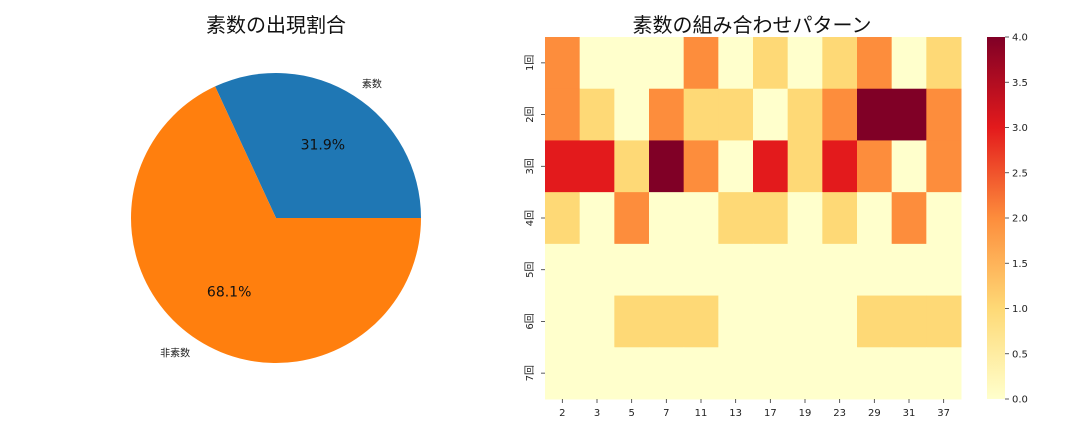 Image resolution: width=1080 pixels, height=432 pixels. Describe the element at coordinates (175, 352) in the screenshot. I see `pie-category-label: 非素数` at that location.